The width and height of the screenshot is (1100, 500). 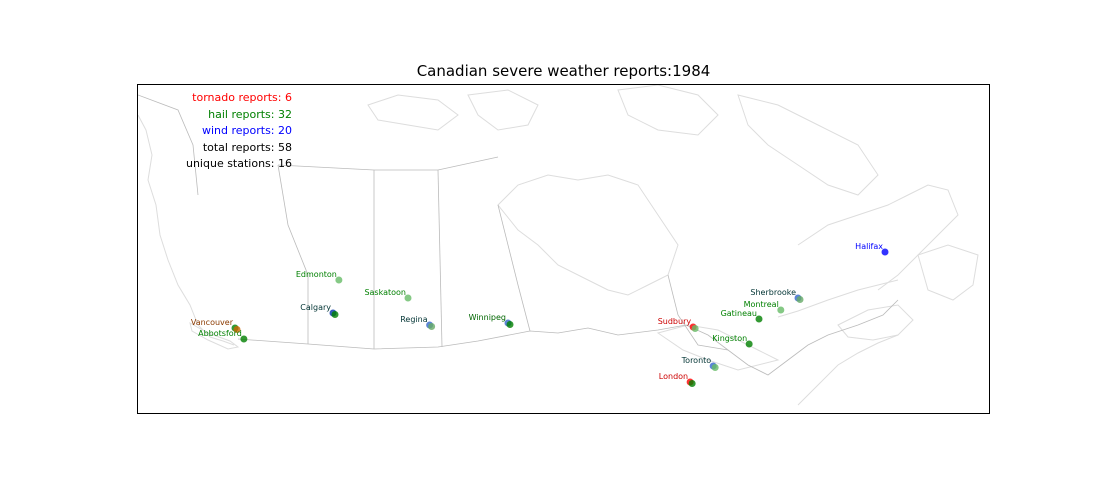 I want to click on report-point-toronto, so click(x=715, y=367).